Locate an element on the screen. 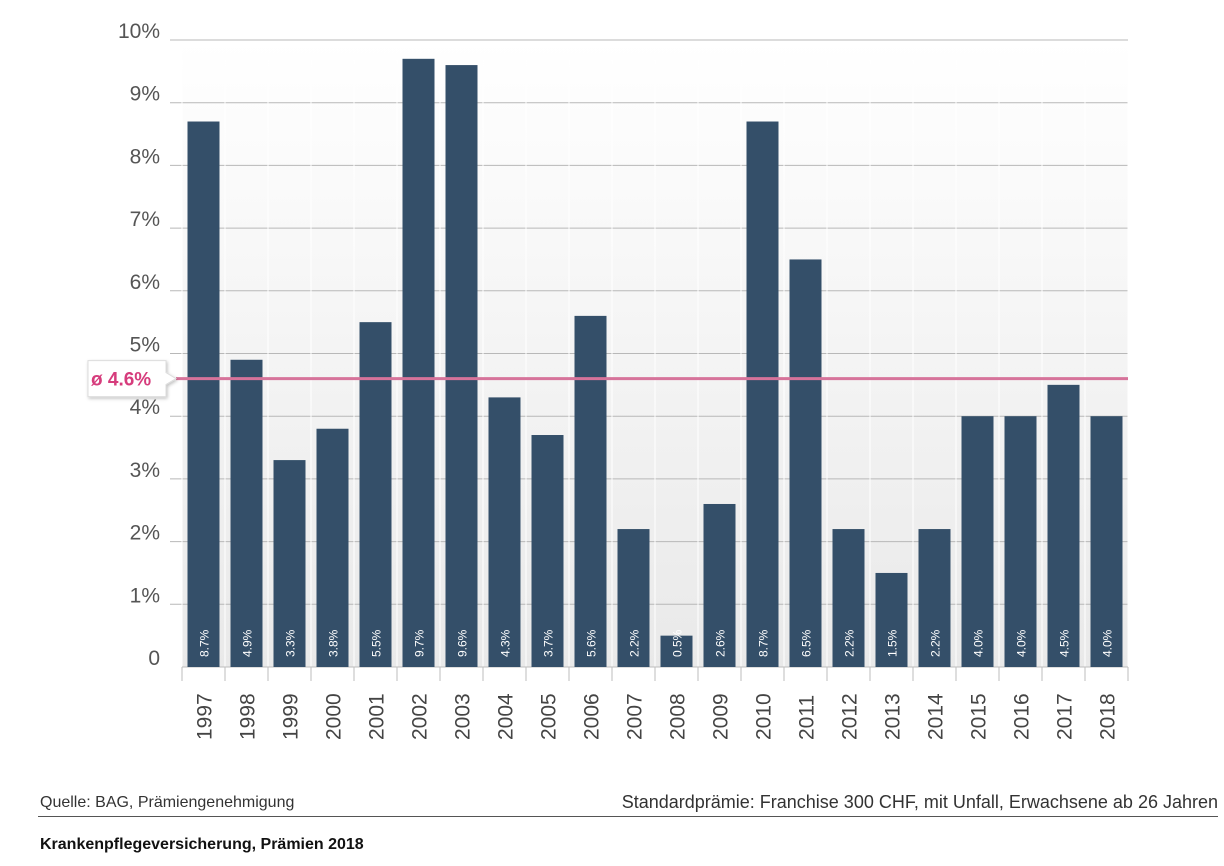 The width and height of the screenshot is (1224, 866). bar-2015 is located at coordinates (977, 541).